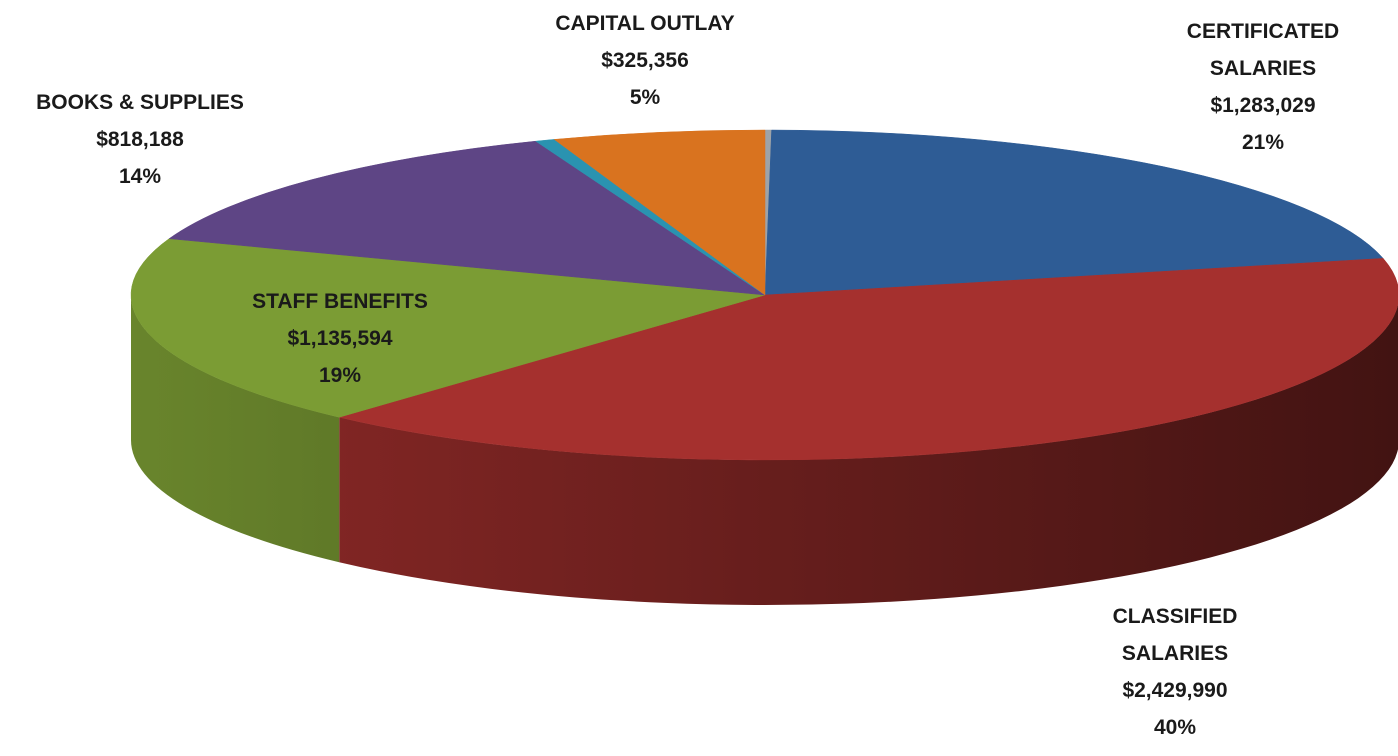 The width and height of the screenshot is (1398, 756). What do you see at coordinates (140, 176) in the screenshot?
I see `percent-label: 14%` at bounding box center [140, 176].